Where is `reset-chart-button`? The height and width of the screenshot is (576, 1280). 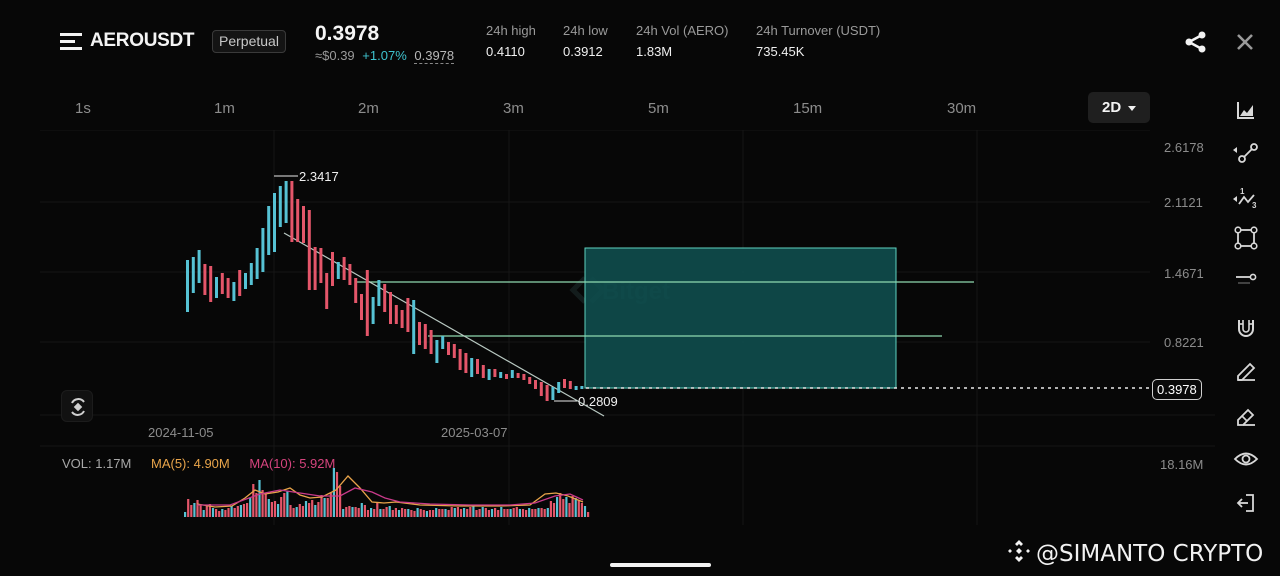 reset-chart-button is located at coordinates (77, 406).